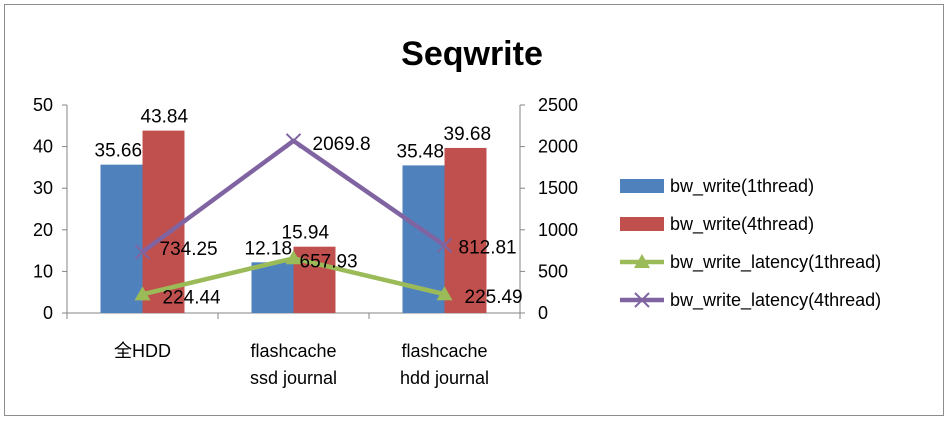 This screenshot has width=950, height=425. Describe the element at coordinates (43, 230) in the screenshot. I see `y-left-tick-label: 20` at that location.